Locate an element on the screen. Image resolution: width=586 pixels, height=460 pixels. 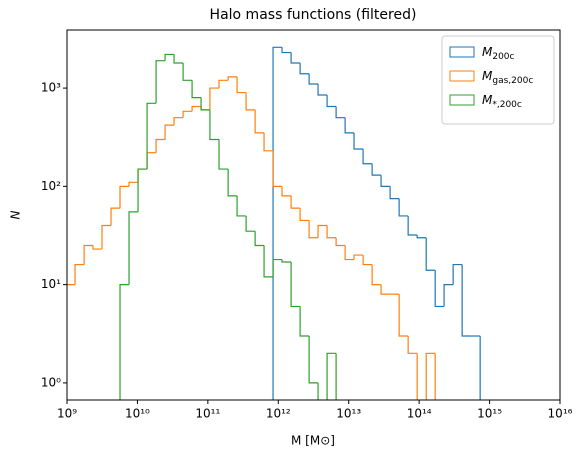
x-tick-label: 10¹² is located at coordinates (278, 414).